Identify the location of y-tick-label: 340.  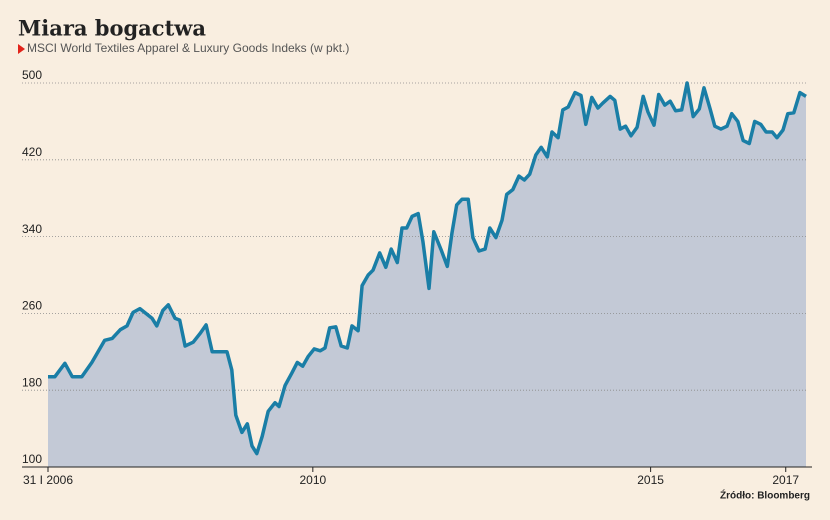
(32, 229).